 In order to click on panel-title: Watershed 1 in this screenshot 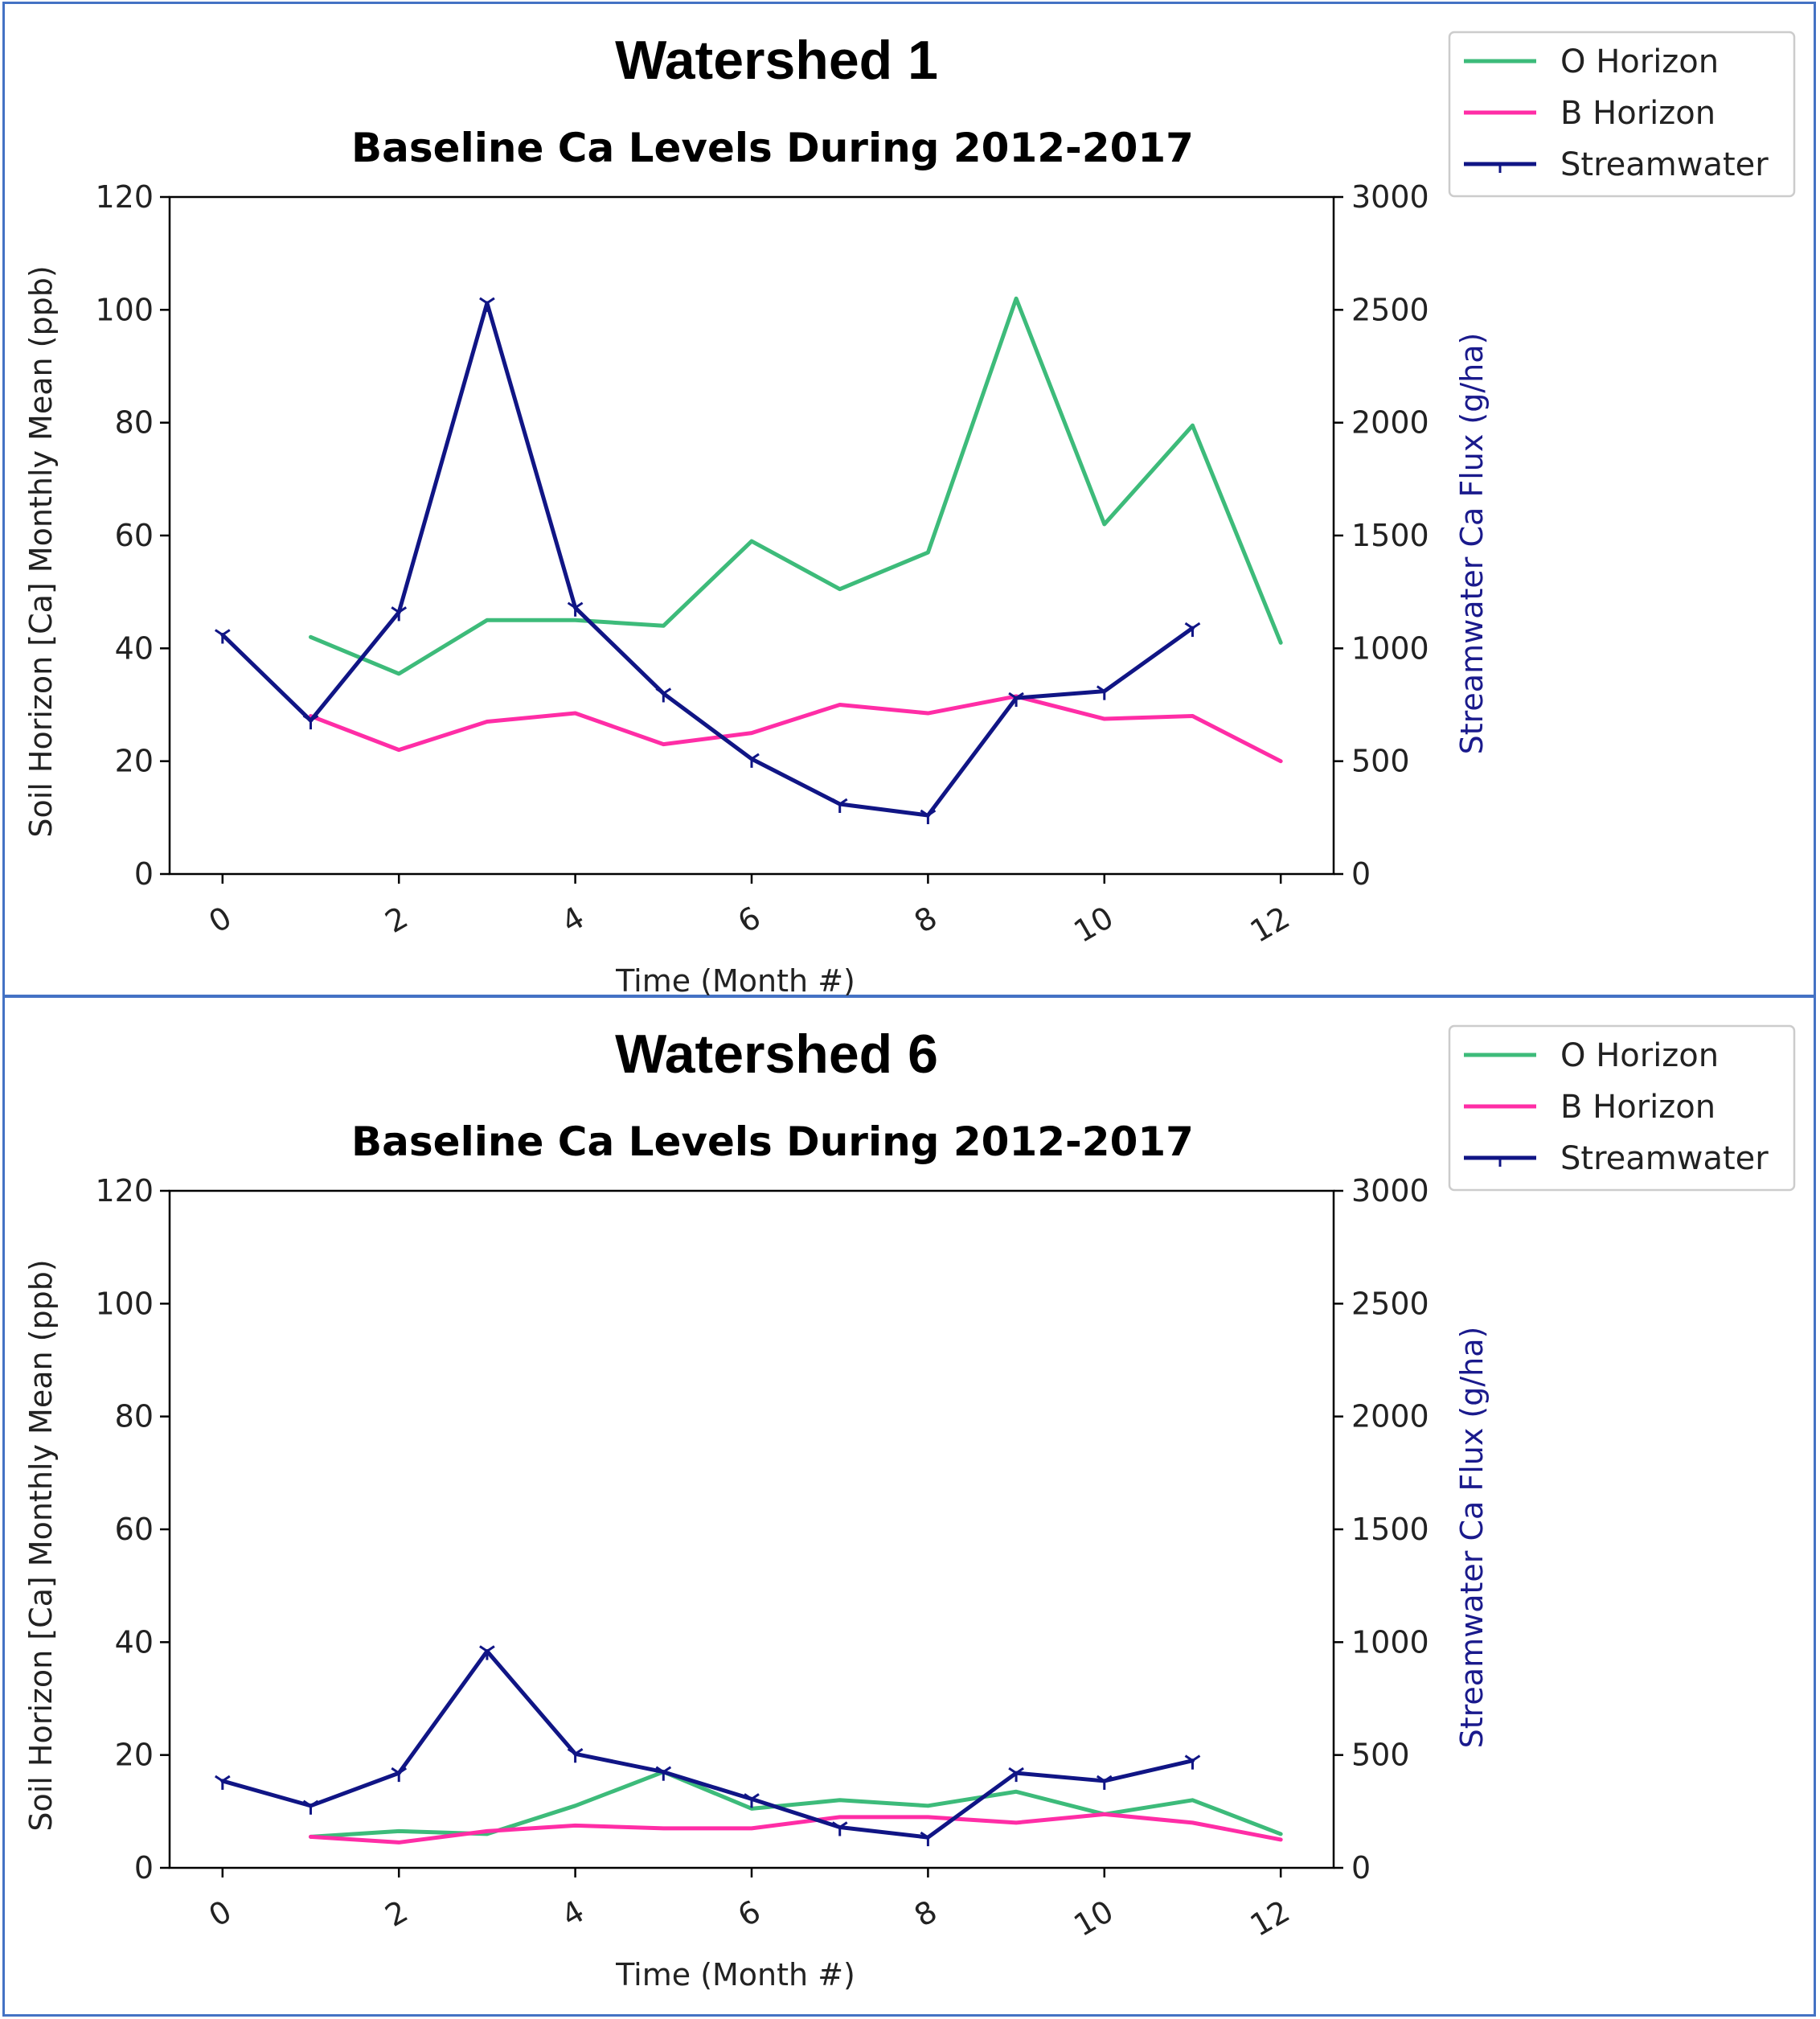, I will do `click(776, 60)`.